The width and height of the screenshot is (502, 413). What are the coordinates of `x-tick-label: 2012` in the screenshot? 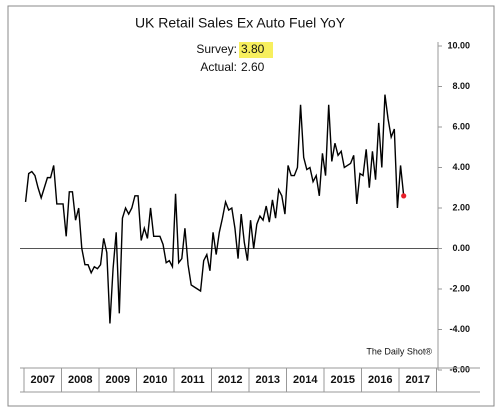 It's located at (230, 380).